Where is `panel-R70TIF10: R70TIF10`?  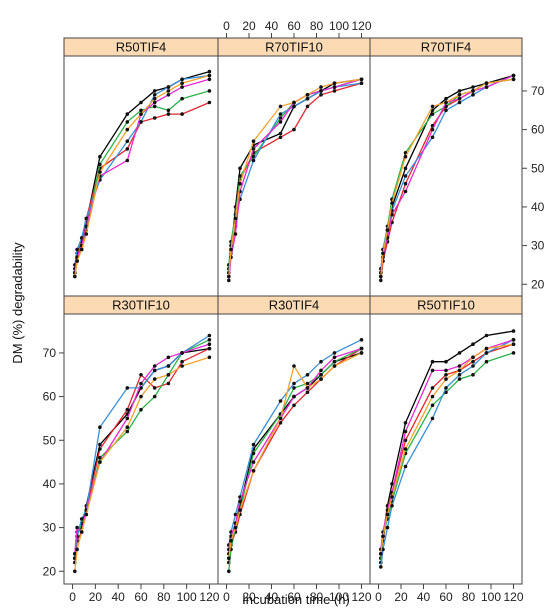
panel-R70TIF10: R70TIF10 is located at coordinates (294, 167).